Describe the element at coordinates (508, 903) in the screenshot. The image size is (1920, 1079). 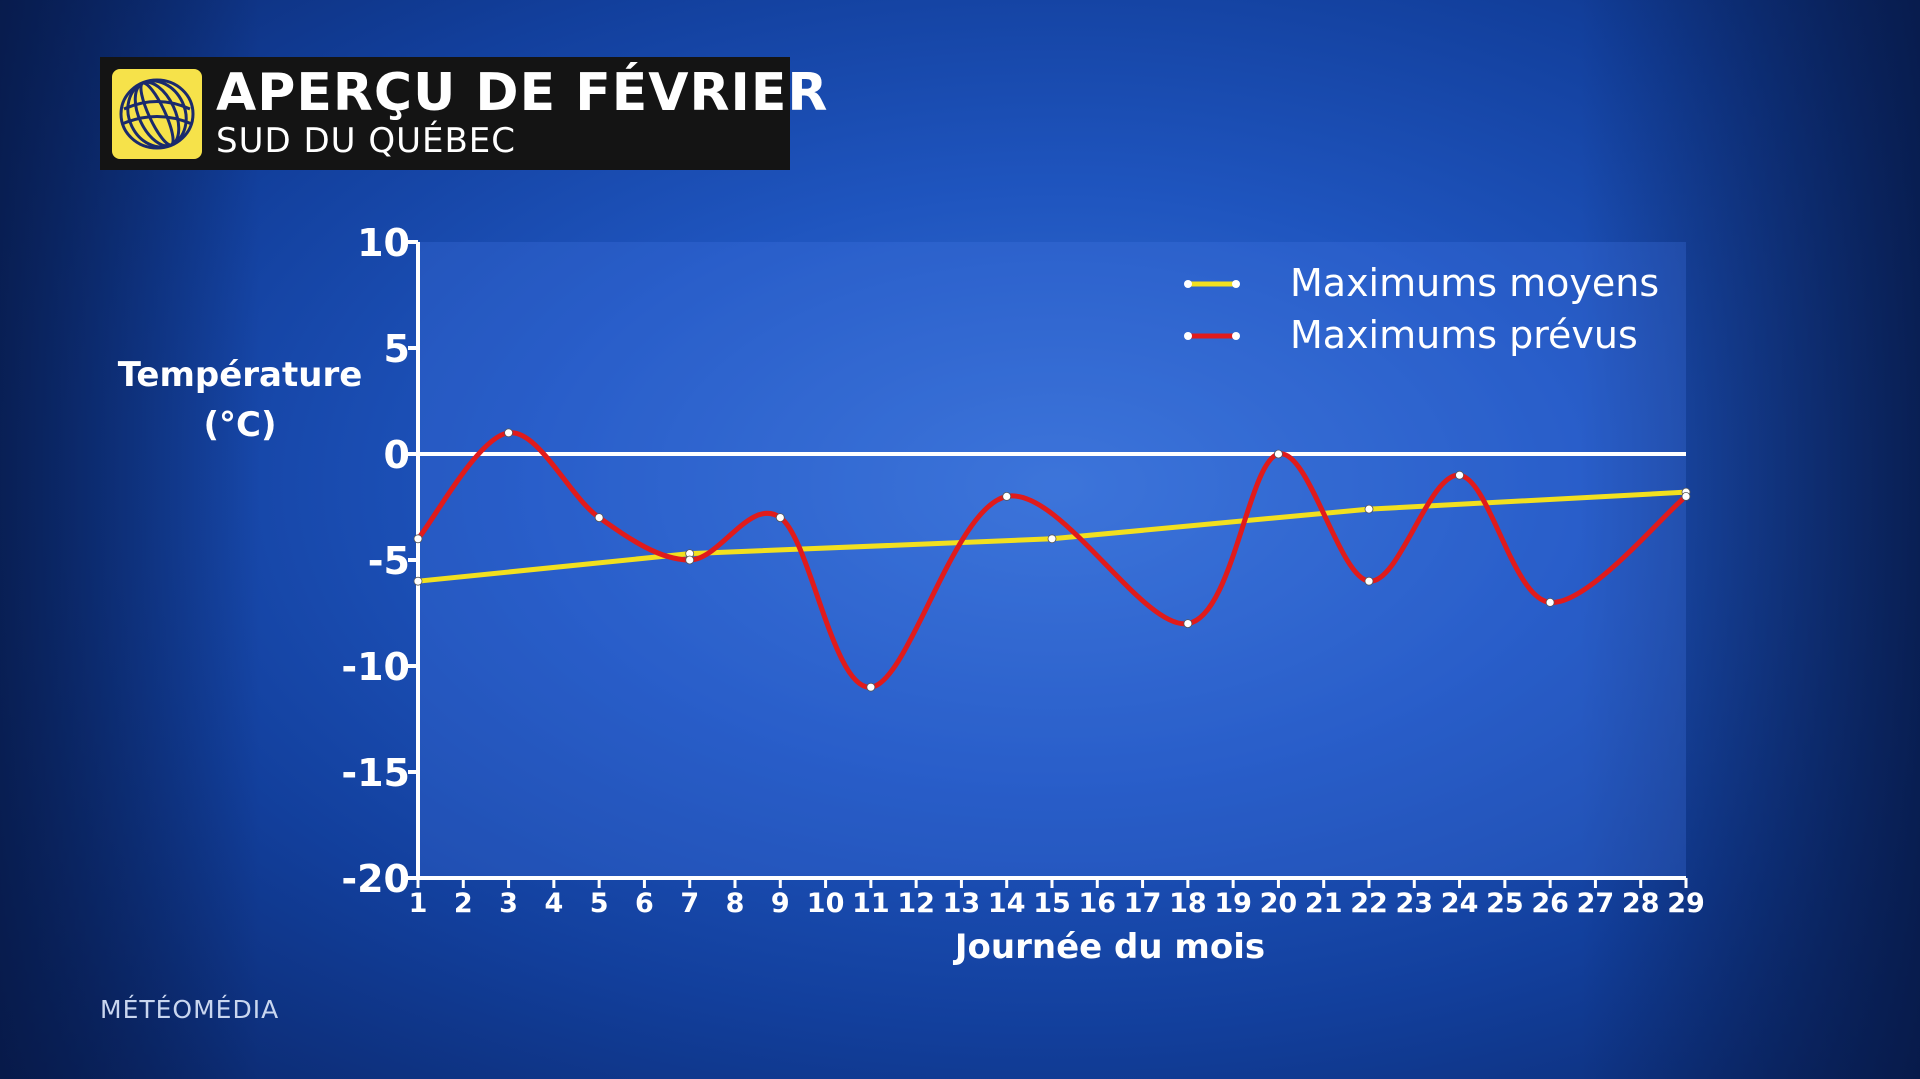
I see `x-tick-label: 3` at that location.